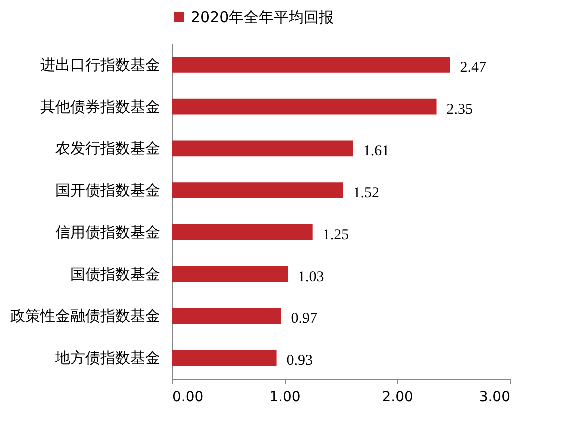 This screenshot has height=435, width=587. Describe the element at coordinates (262, 17) in the screenshot. I see `legend-label: 2020年全年平均回报` at that location.